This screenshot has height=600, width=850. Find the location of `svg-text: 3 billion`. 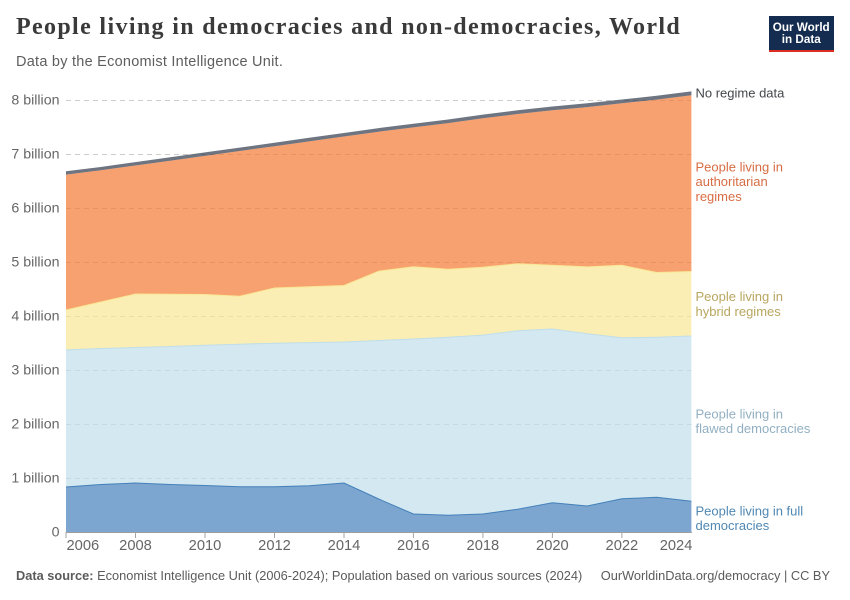

svg-text: 3 billion is located at coordinates (35, 371).